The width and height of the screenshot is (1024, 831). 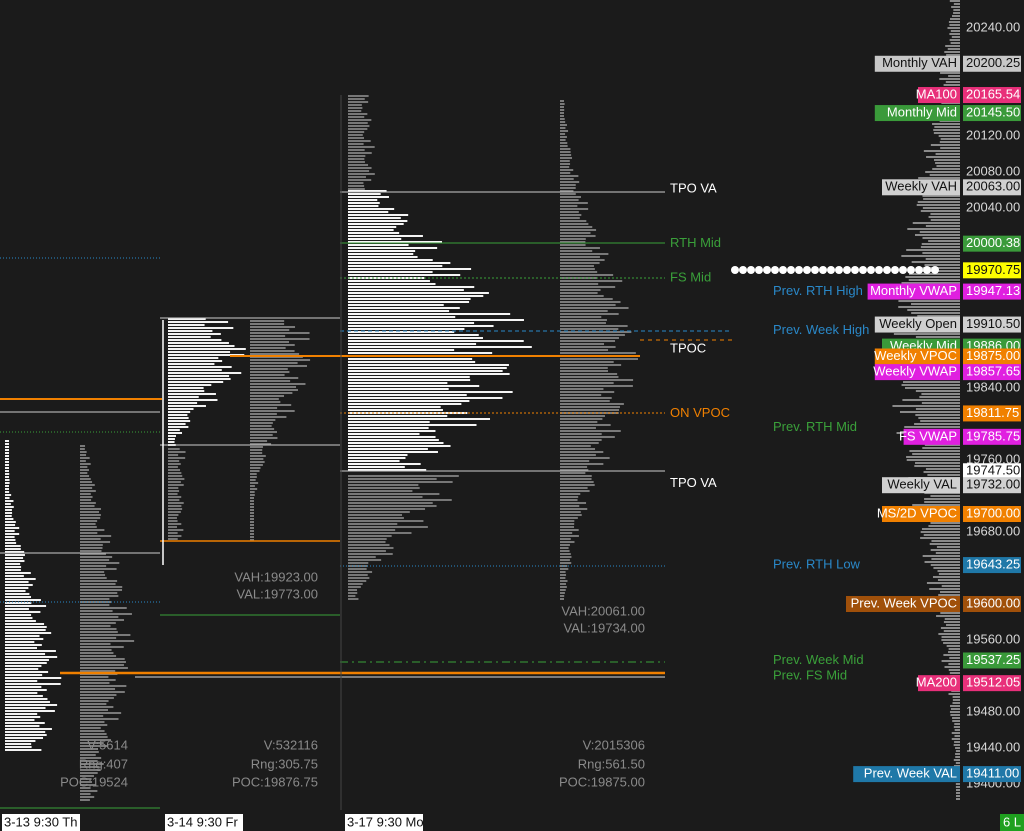 I want to click on price-tag-name: Weekly VWAP, so click(x=915, y=371).